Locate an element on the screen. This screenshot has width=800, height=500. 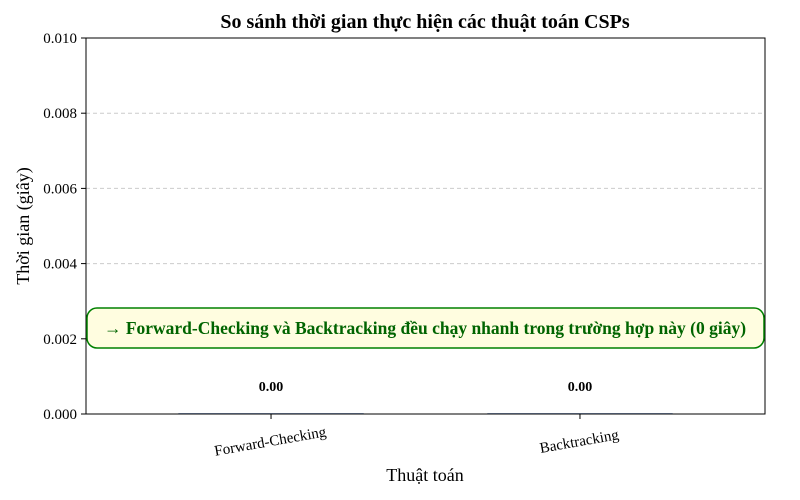
y-tick-label: 0.000 is located at coordinates (60, 415).